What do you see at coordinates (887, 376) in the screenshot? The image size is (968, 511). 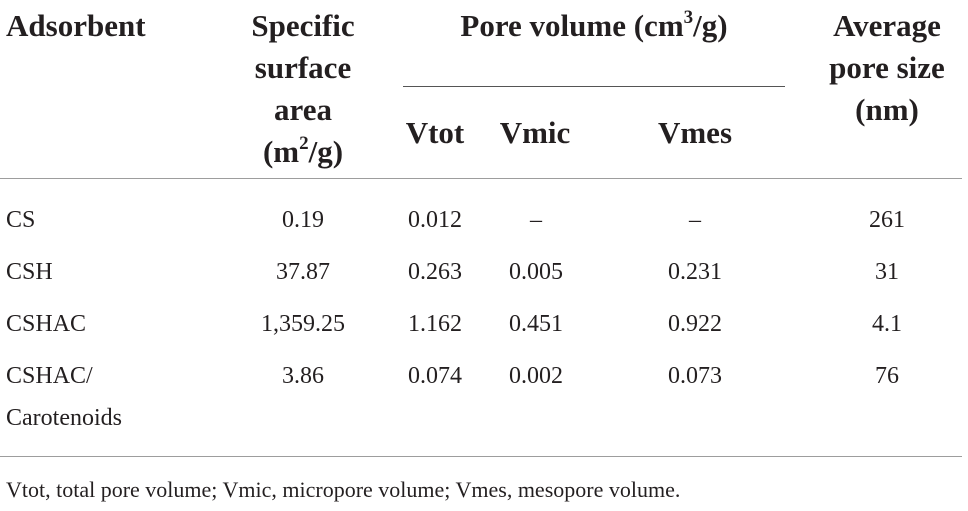 I see `cell-average-pore-size: 76` at bounding box center [887, 376].